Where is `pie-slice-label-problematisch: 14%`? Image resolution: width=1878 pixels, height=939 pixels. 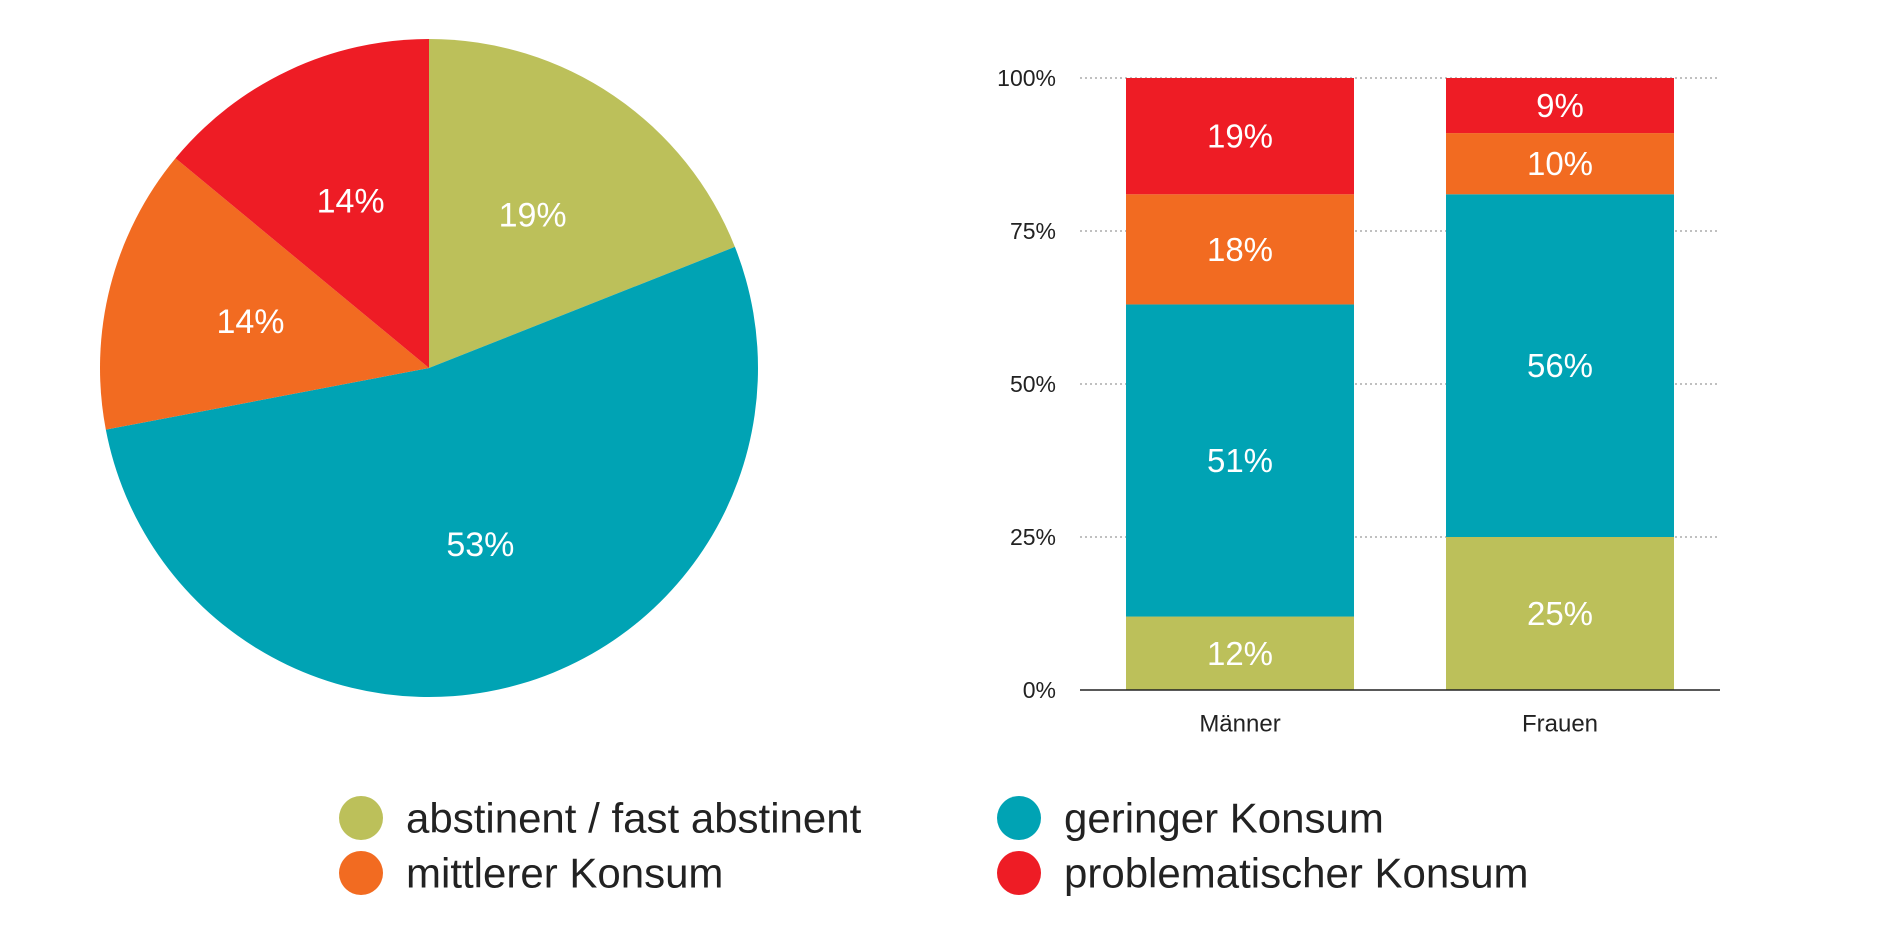
pie-slice-label-problematisch: 14% is located at coordinates (351, 201).